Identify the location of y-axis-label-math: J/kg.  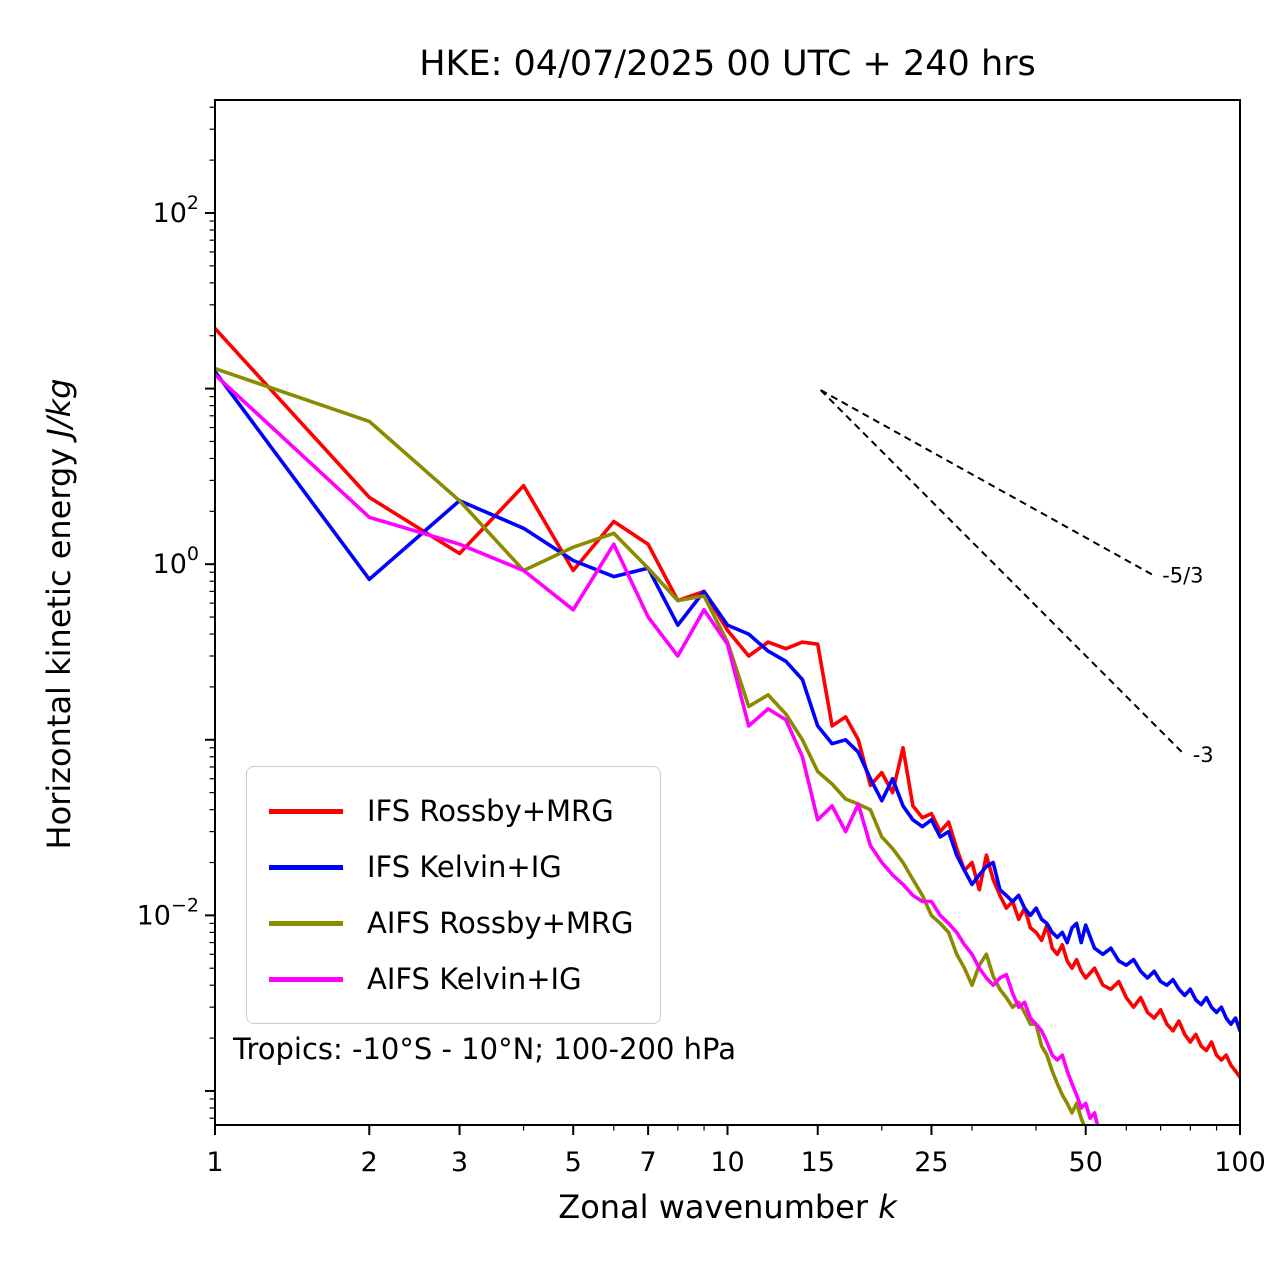
(59, 408).